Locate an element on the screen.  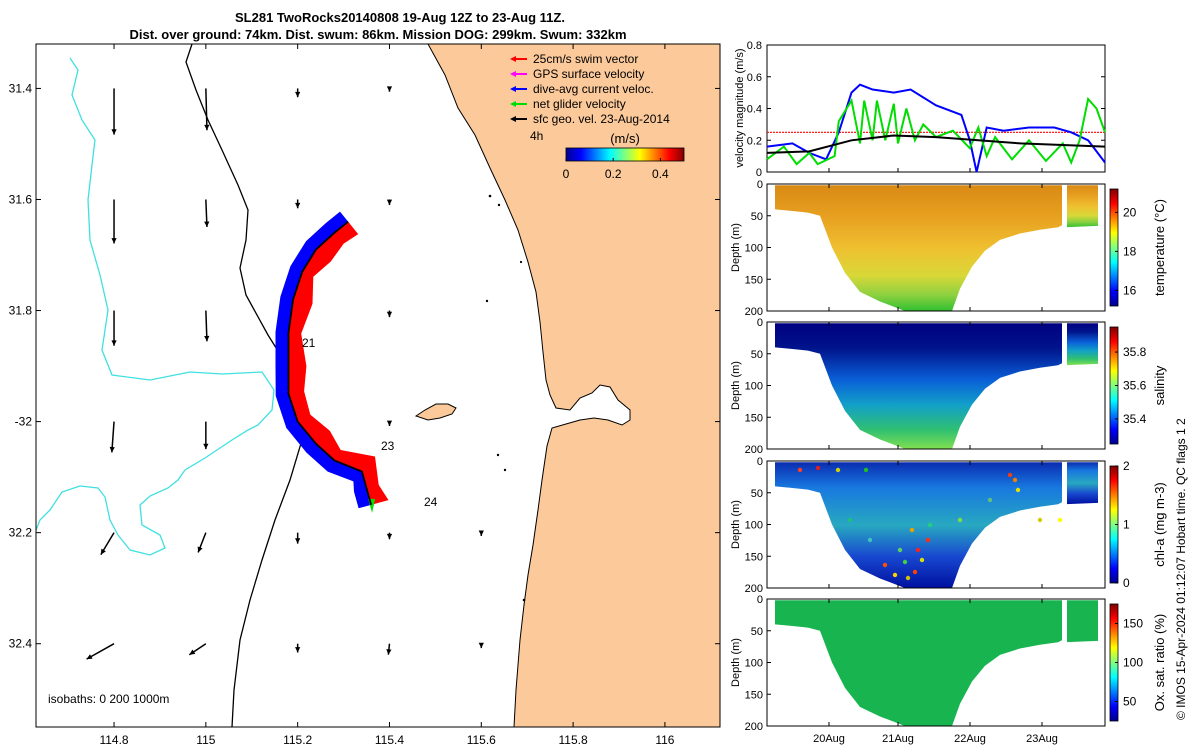
velocity-series-current is located at coordinates (936, 128).